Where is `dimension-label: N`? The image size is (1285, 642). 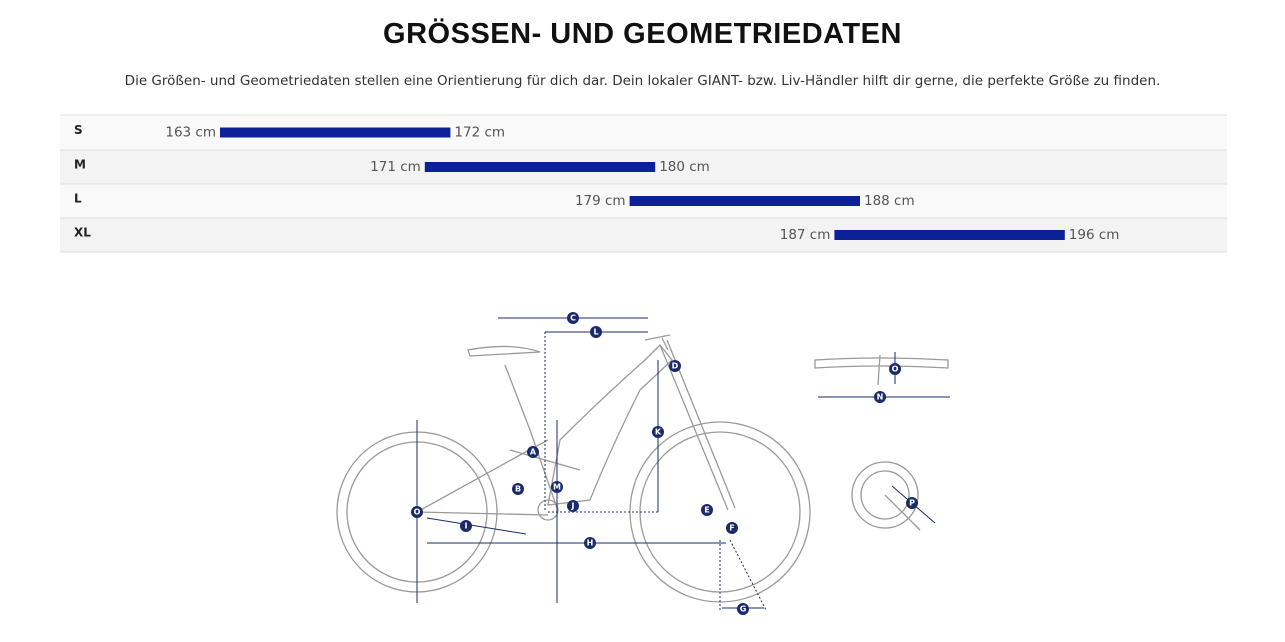
dimension-label: N is located at coordinates (880, 397).